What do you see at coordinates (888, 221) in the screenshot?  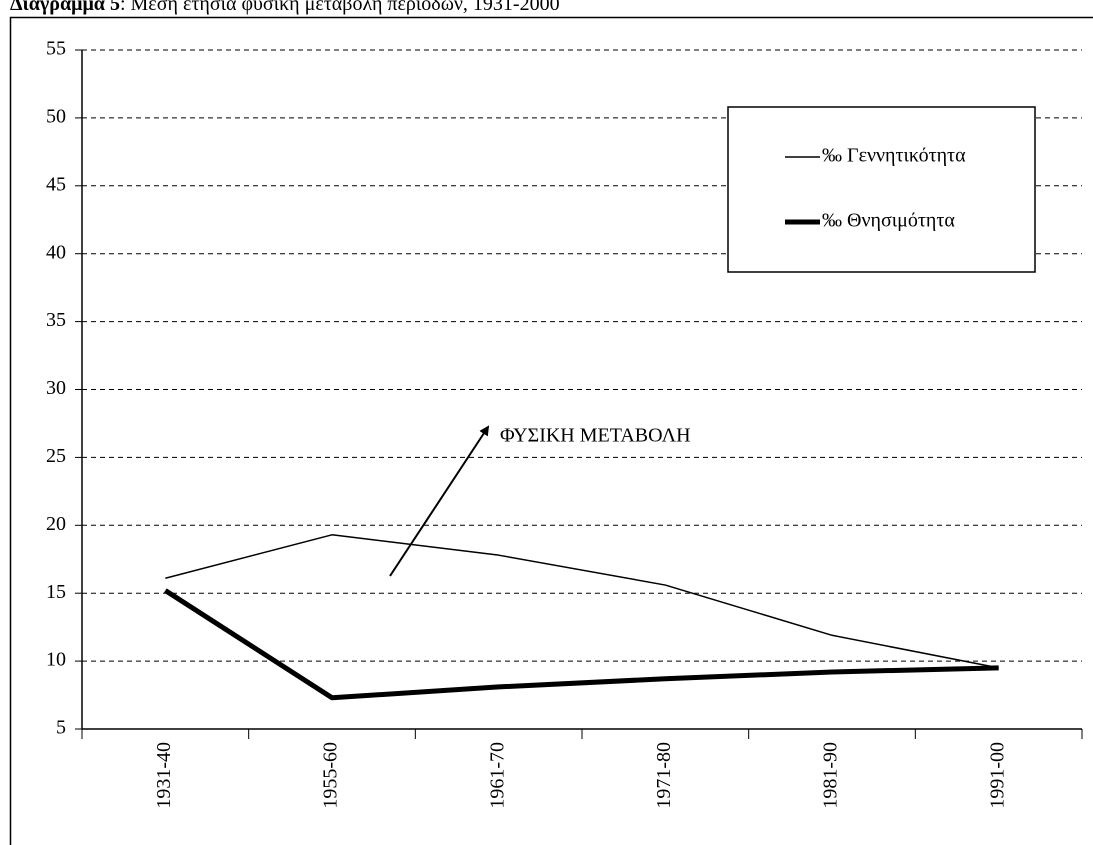 I see `legend-label: ‰ Θνησιμότητα` at bounding box center [888, 221].